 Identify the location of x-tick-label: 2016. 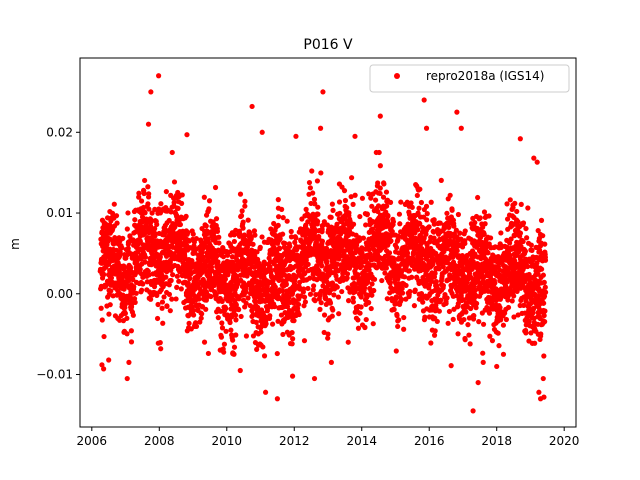
(429, 441).